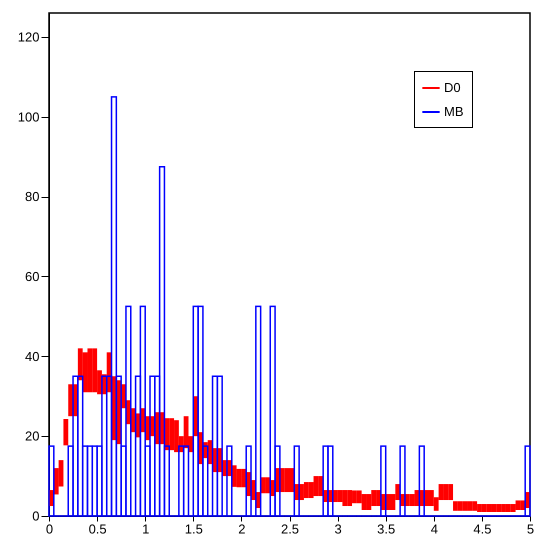 The image size is (538, 538). I want to click on x-tick-label: 0, so click(50, 529).